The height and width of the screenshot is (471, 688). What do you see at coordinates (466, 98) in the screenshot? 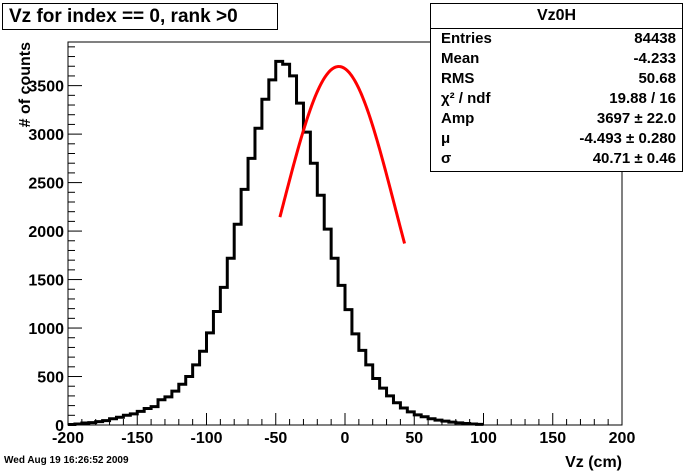
I see `stats-key: χ² / ndf` at bounding box center [466, 98].